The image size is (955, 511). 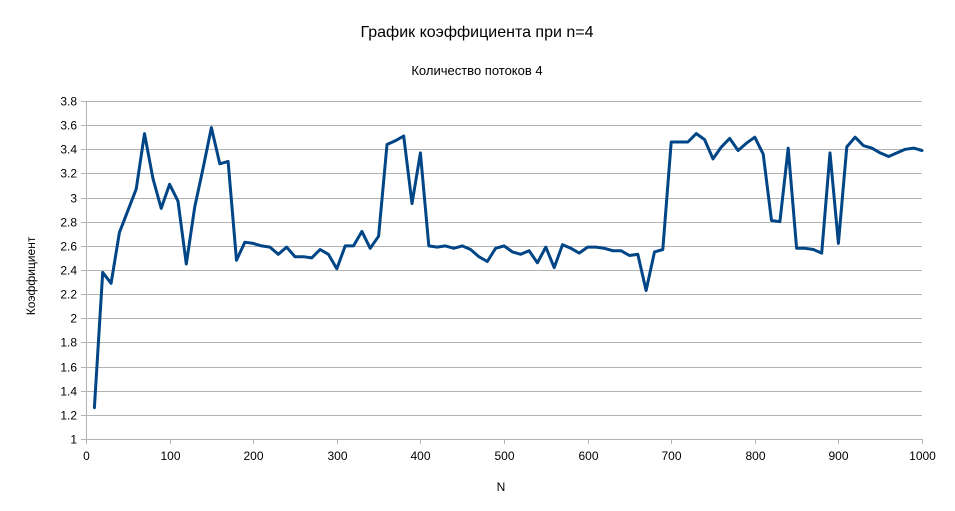 What do you see at coordinates (68, 392) in the screenshot?
I see `y-tick-label: 1.4` at bounding box center [68, 392].